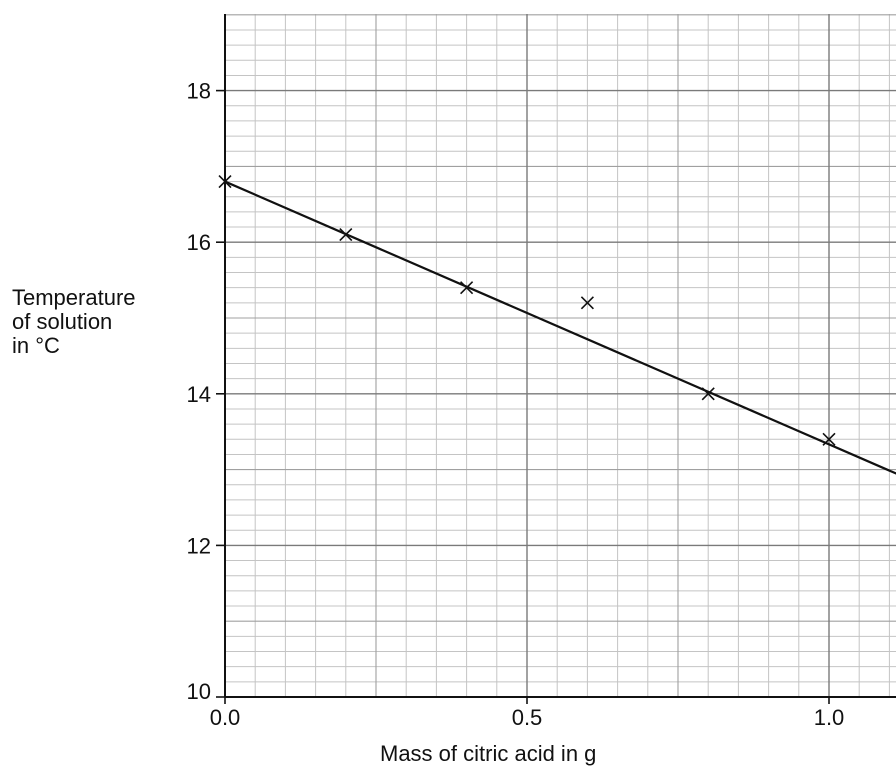 The image size is (896, 775). What do you see at coordinates (199, 394) in the screenshot?
I see `y-tick-label: 14` at bounding box center [199, 394].